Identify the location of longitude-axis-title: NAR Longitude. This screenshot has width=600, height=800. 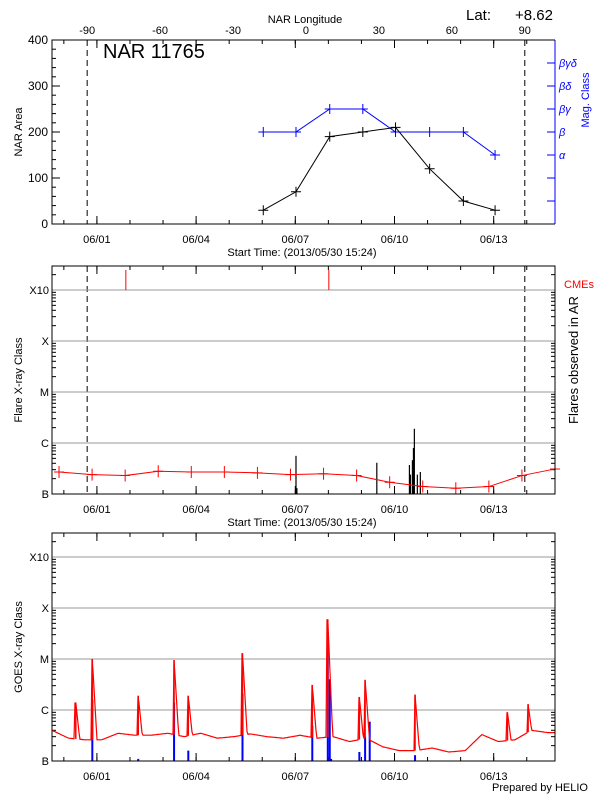
(305, 20).